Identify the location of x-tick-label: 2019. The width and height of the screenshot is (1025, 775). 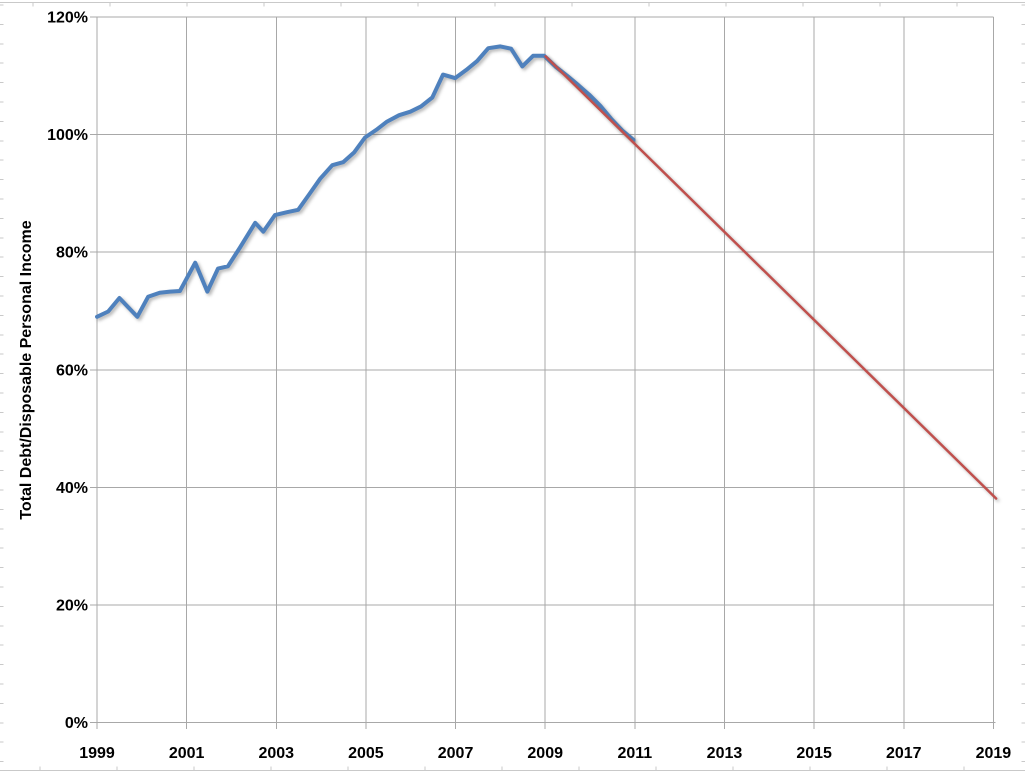
(994, 753).